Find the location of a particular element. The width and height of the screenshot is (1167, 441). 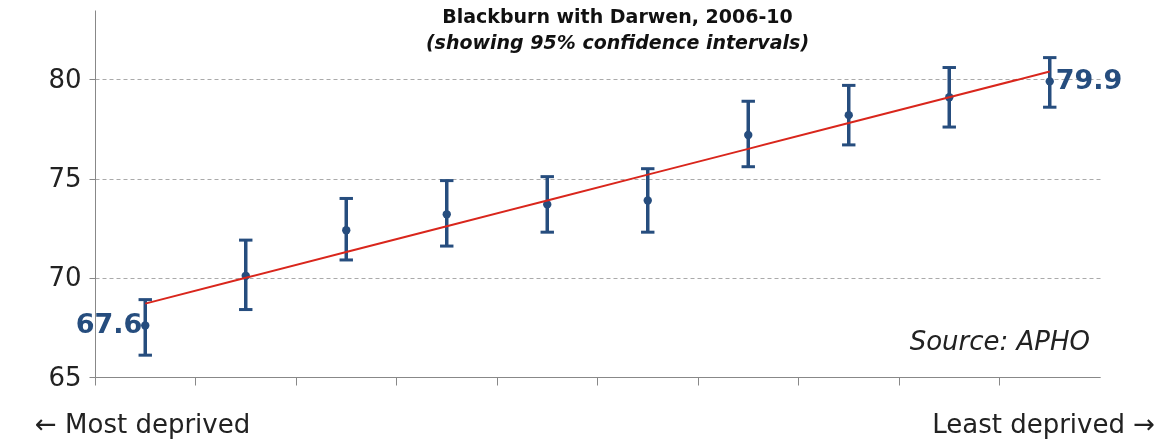

data-label: 67.6 is located at coordinates (109, 324).